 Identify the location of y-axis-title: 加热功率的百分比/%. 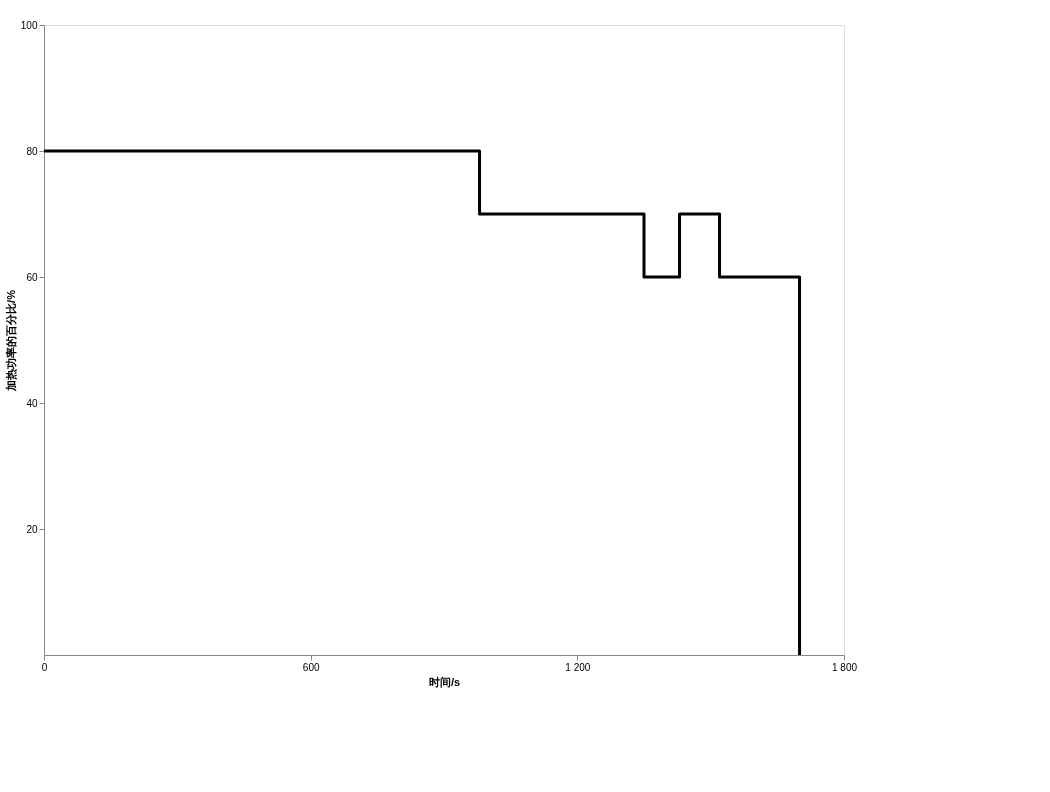
(11, 340).